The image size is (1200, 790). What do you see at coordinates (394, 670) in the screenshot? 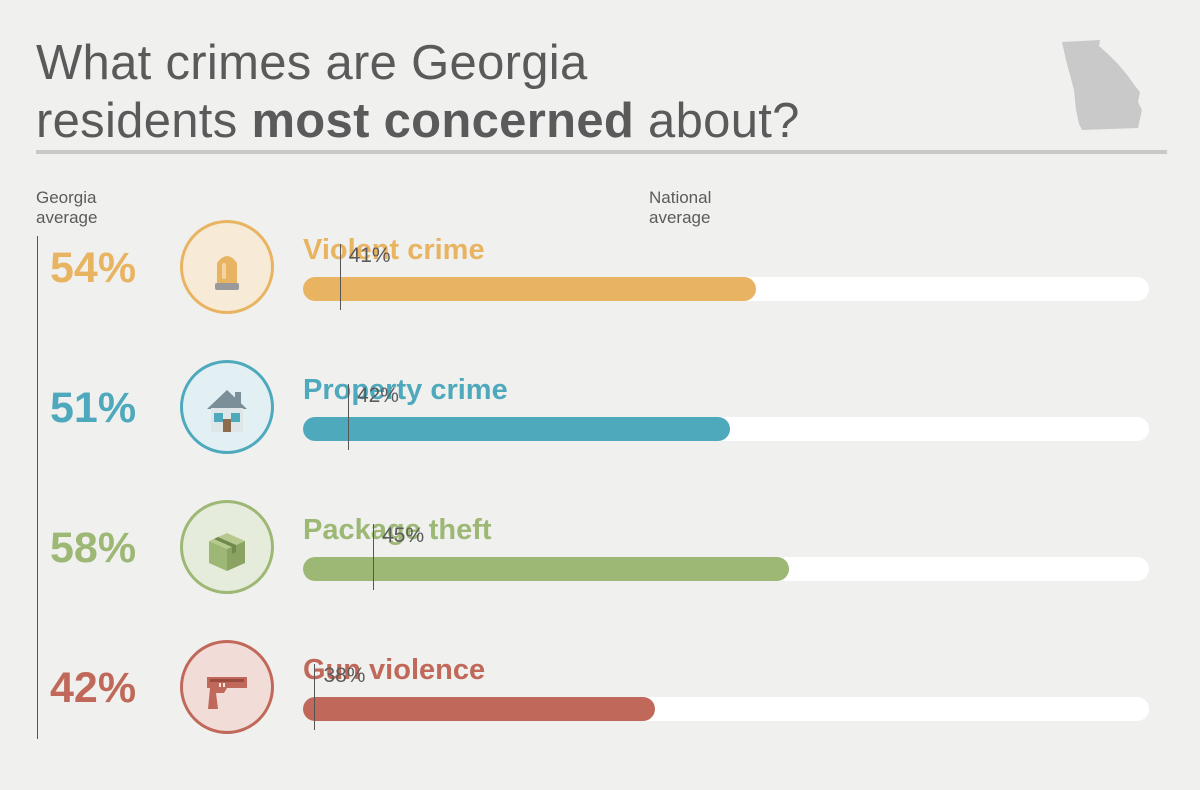
I see `category-label: Gun violence` at bounding box center [394, 670].